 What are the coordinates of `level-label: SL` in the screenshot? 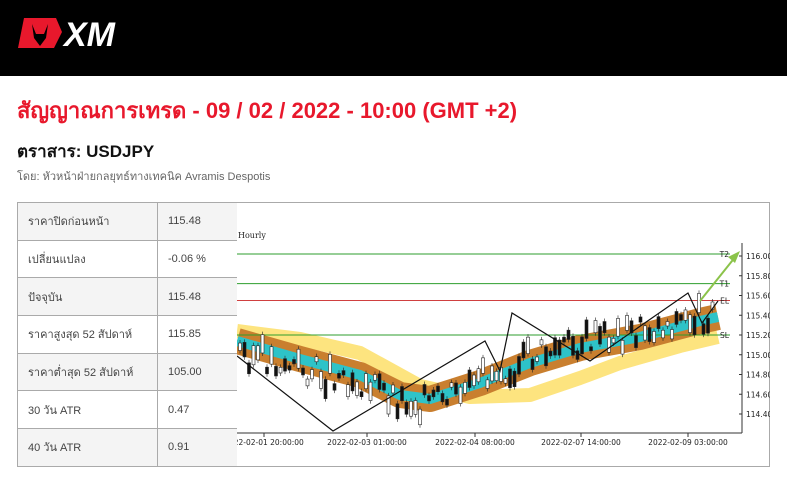 It's located at (725, 335).